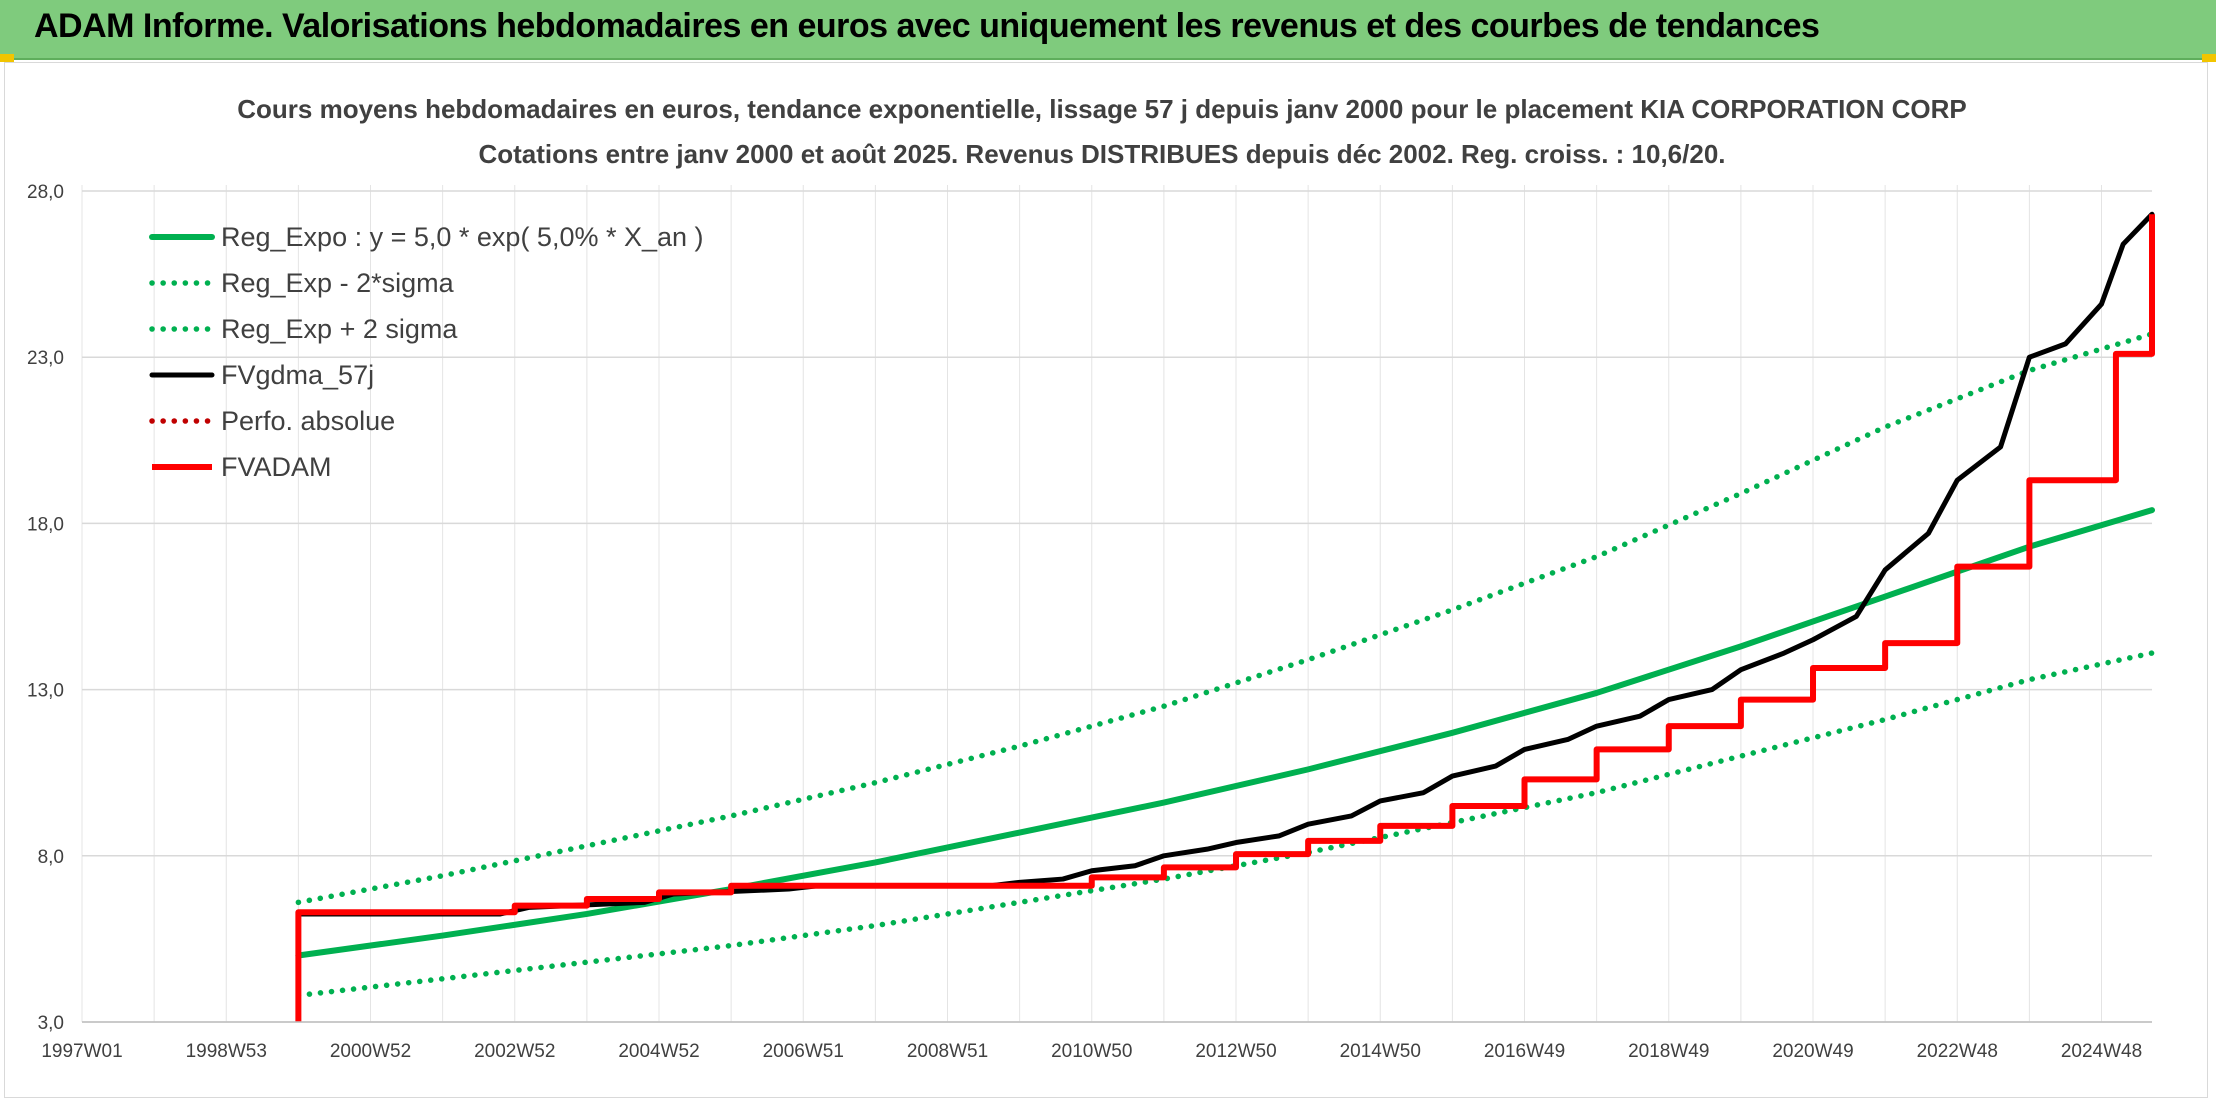 This screenshot has height=1106, width=2216. What do you see at coordinates (308, 421) in the screenshot?
I see `legend-entry: Perfo. absolue` at bounding box center [308, 421].